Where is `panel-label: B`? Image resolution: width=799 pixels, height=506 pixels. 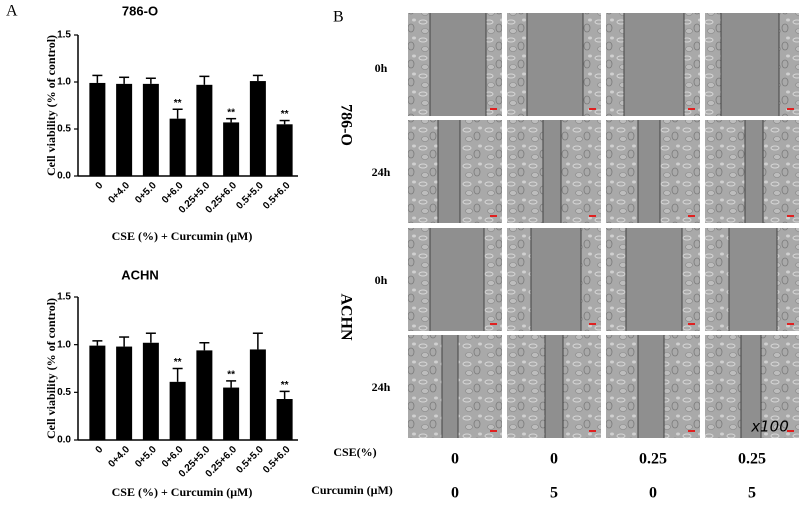
panel-label: B is located at coordinates (338, 17).